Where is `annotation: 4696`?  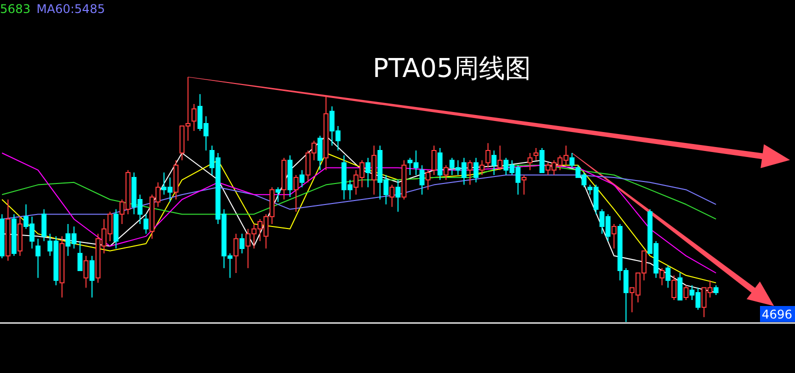
annotation: 4696 is located at coordinates (777, 314).